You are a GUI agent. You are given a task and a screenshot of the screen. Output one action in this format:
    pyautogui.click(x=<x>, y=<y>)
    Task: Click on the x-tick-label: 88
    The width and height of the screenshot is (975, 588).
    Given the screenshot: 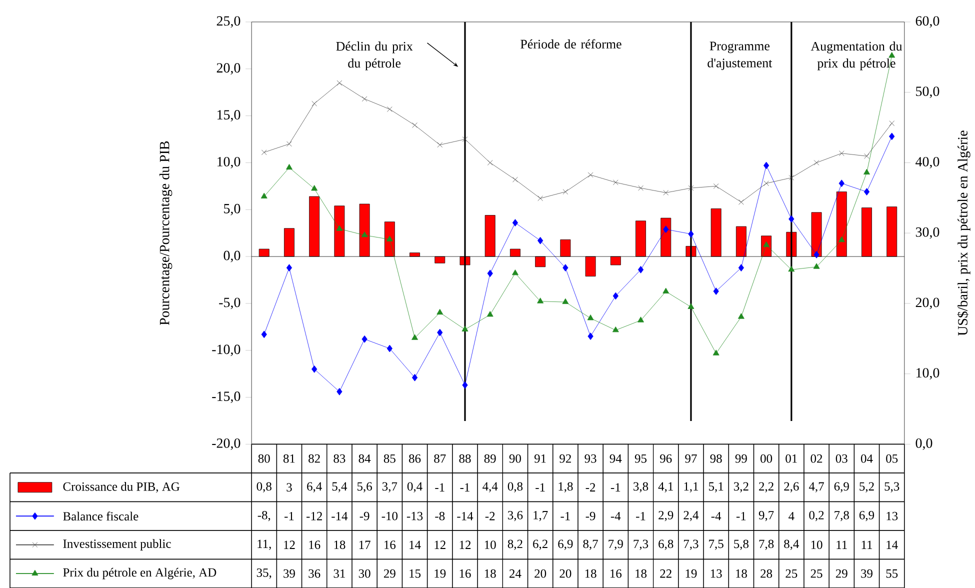 What is the action you would take?
    pyautogui.click(x=465, y=458)
    